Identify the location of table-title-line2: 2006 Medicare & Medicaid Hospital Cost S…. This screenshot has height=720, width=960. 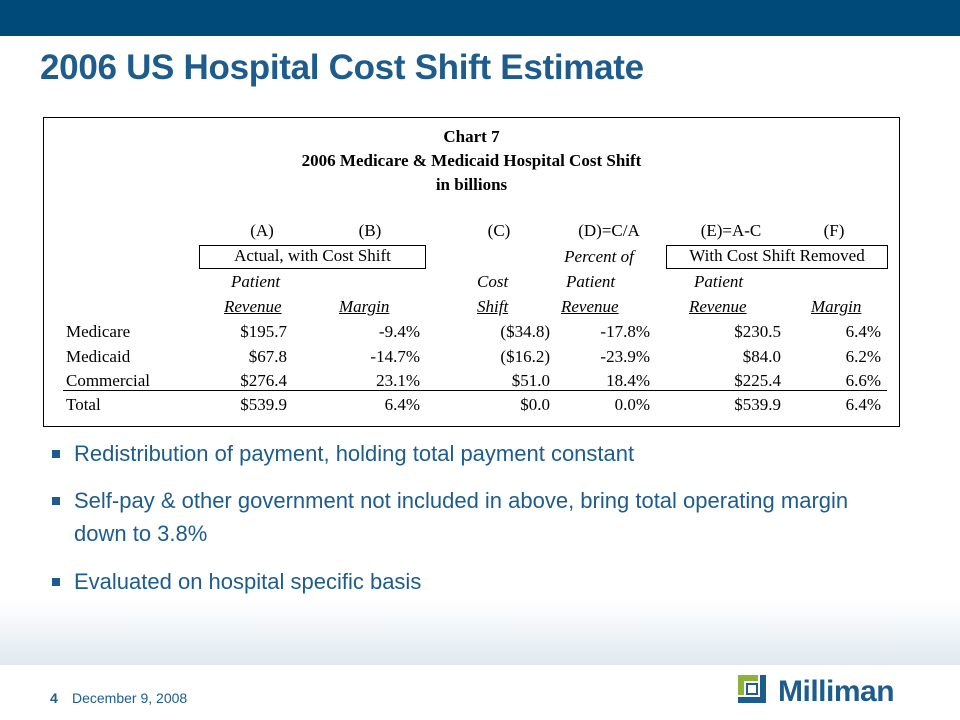
(471, 160).